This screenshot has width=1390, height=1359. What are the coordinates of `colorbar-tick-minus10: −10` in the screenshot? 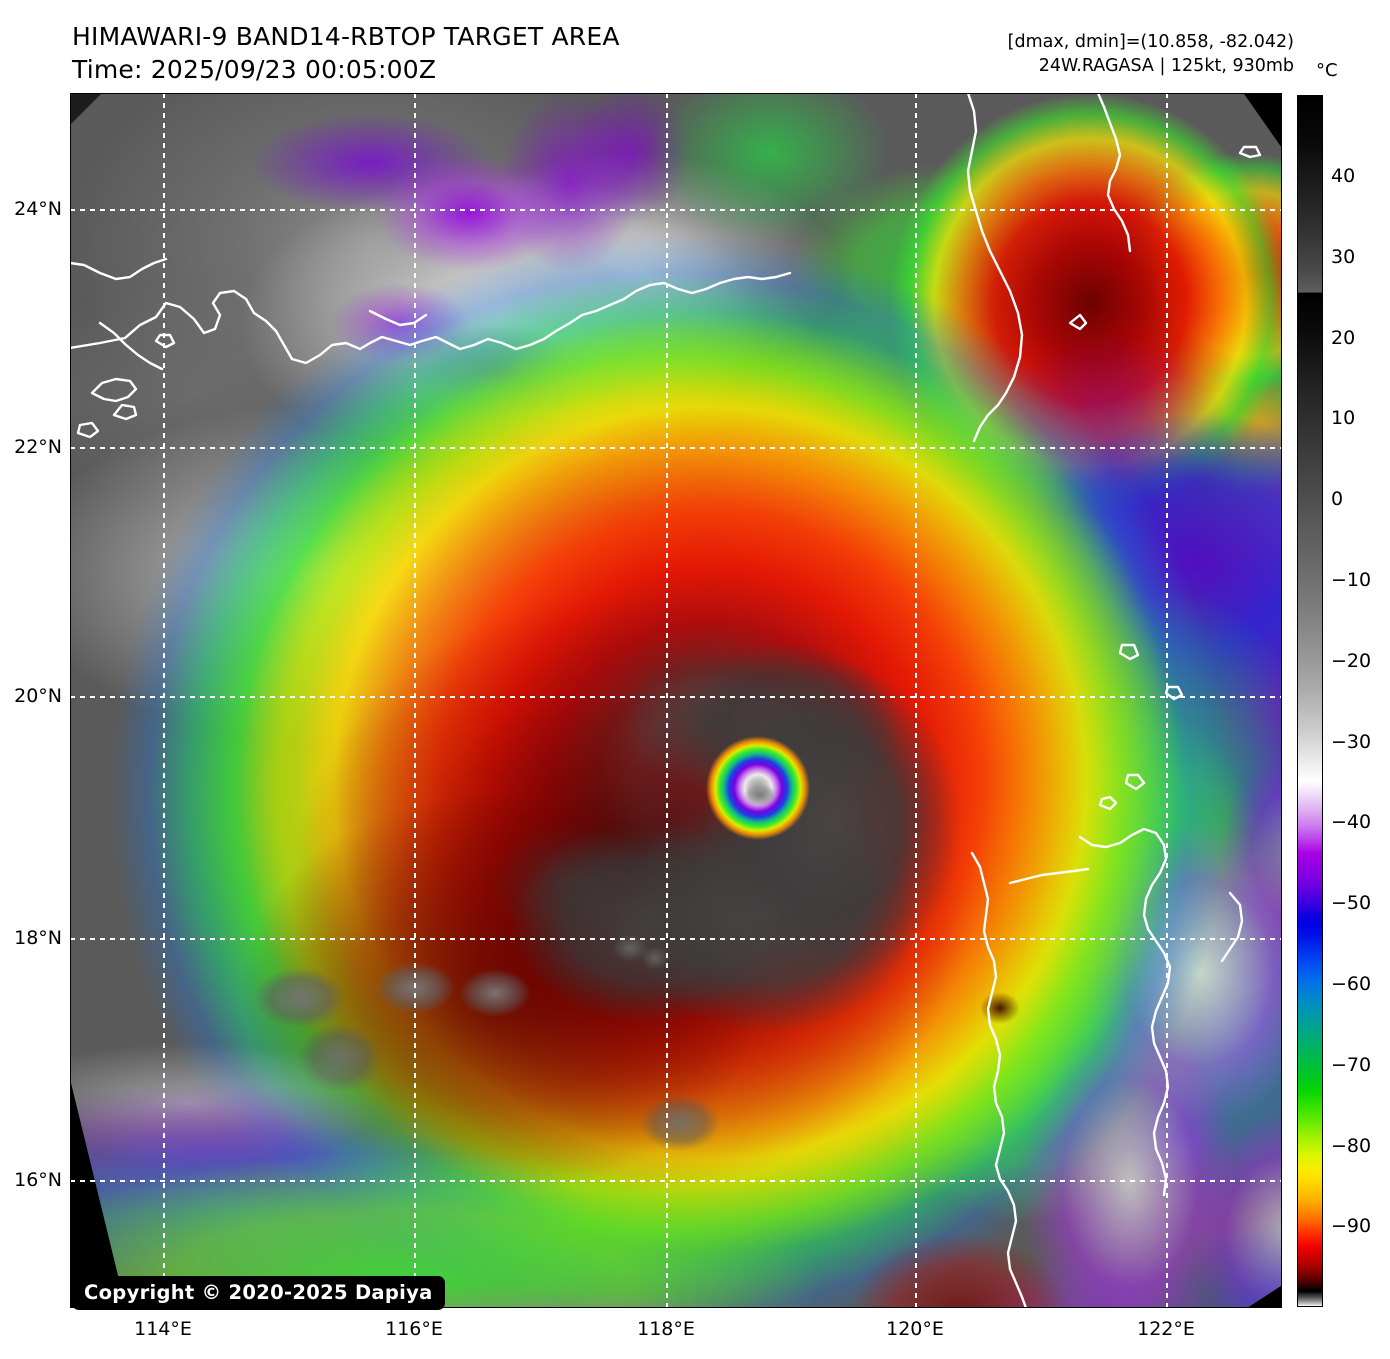 It's located at (1351, 580).